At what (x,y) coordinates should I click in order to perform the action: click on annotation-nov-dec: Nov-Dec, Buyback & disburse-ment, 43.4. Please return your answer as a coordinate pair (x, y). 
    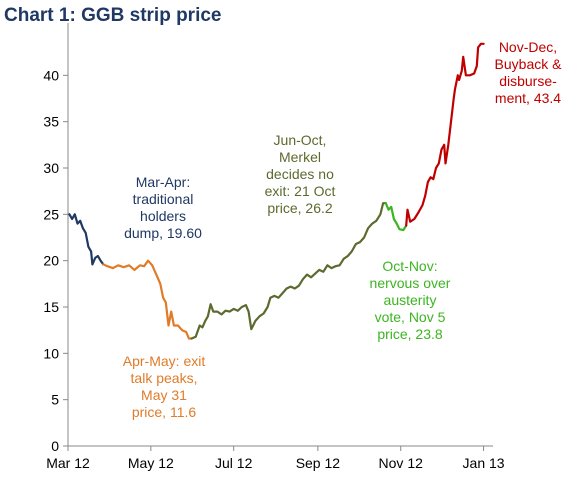
    Looking at the image, I should click on (528, 73).